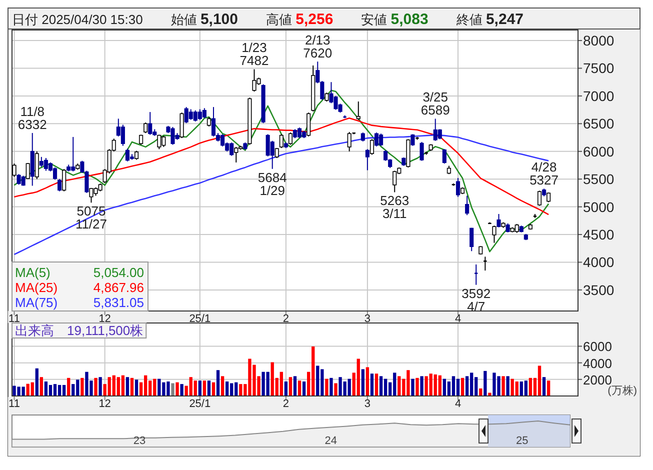 This screenshot has height=470, width=653. Describe the element at coordinates (598, 234) in the screenshot. I see `y-tick-label: 4500` at that location.